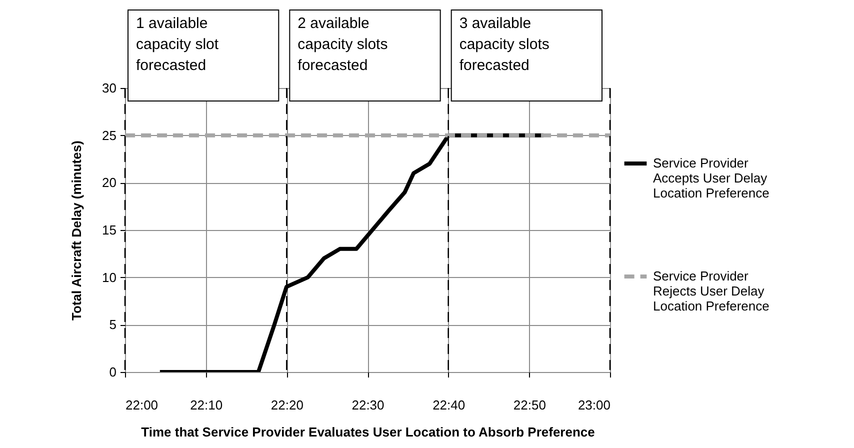 Image resolution: width=854 pixels, height=448 pixels. I want to click on y-tick-label: 25, so click(109, 135).